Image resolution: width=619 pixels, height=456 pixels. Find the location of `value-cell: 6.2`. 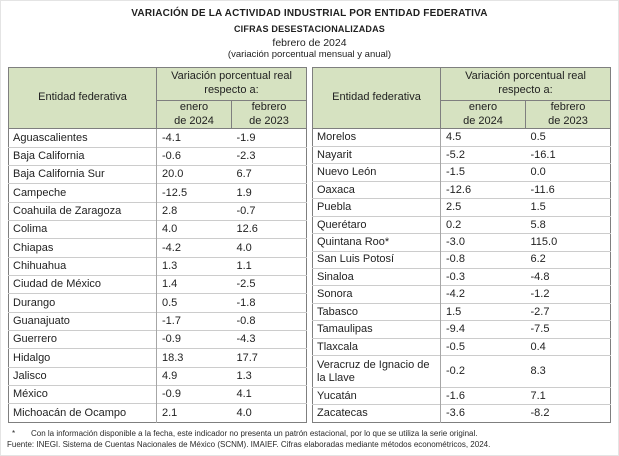

value-cell: 6.2 is located at coordinates (568, 259).